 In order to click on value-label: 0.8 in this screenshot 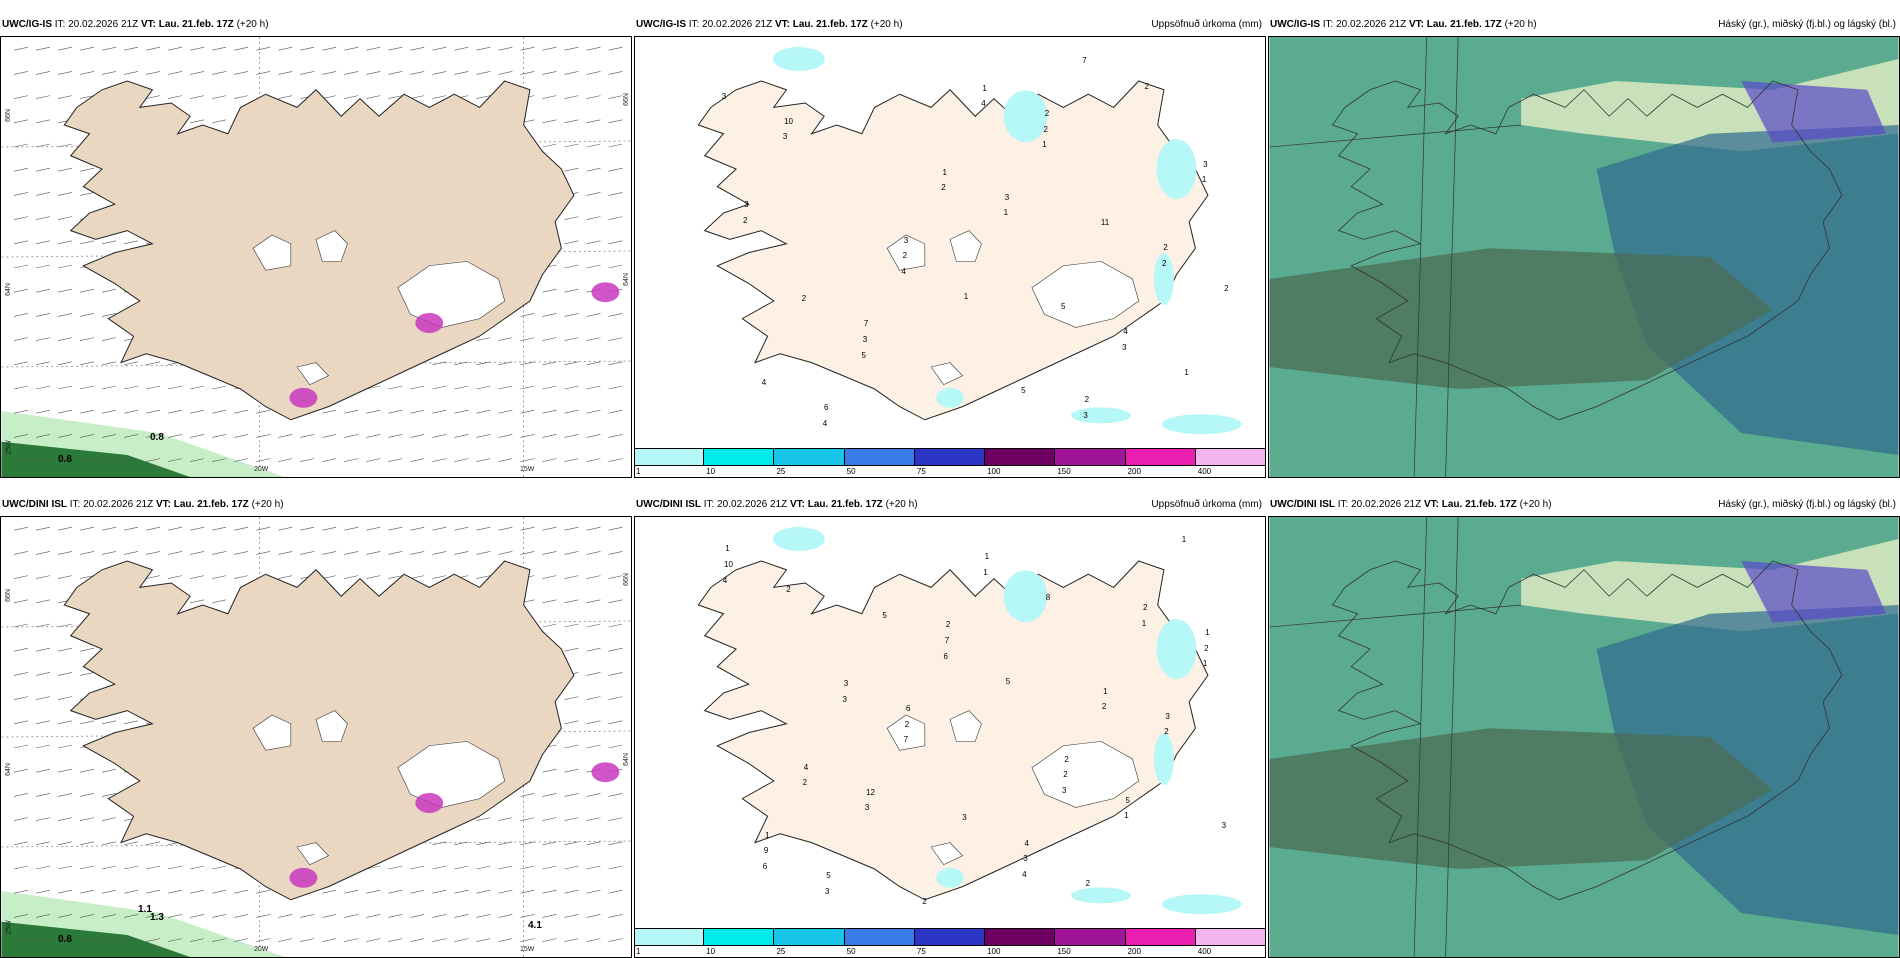, I will do `click(65, 939)`.